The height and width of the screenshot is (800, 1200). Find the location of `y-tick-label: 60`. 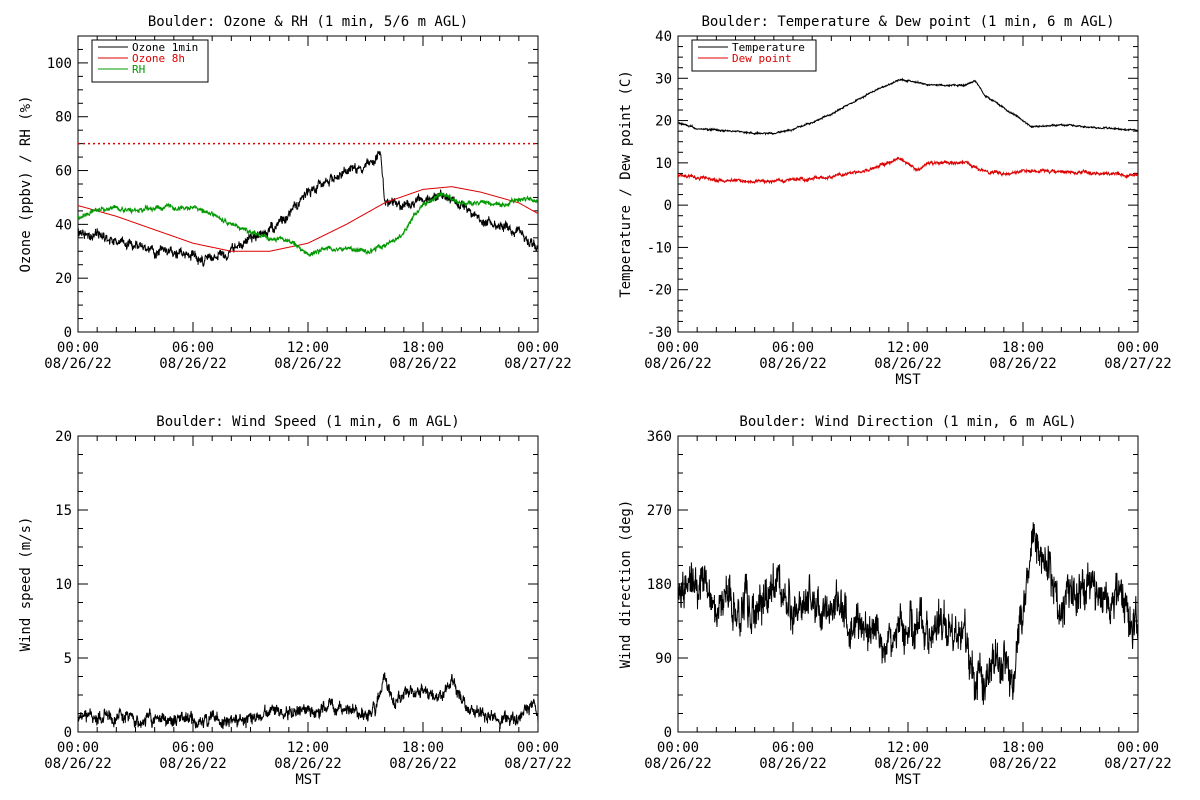

y-tick-label: 60 is located at coordinates (63, 172).